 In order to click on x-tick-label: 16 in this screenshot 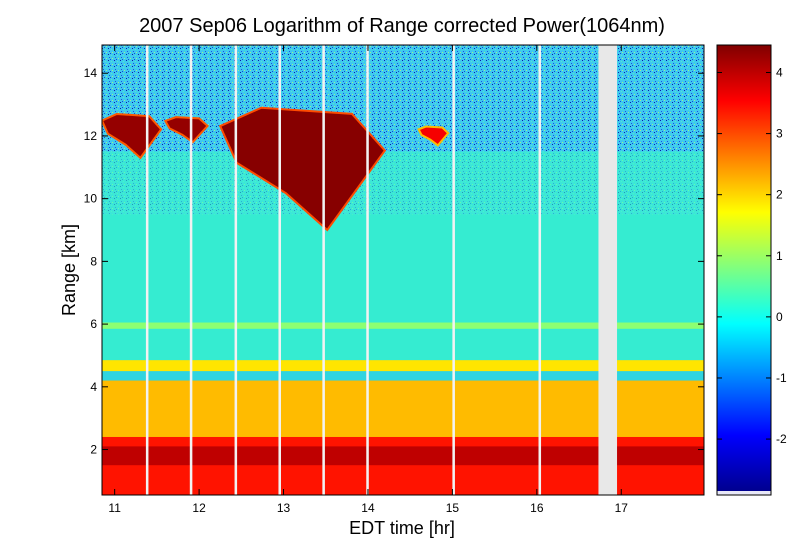, I will do `click(537, 508)`.